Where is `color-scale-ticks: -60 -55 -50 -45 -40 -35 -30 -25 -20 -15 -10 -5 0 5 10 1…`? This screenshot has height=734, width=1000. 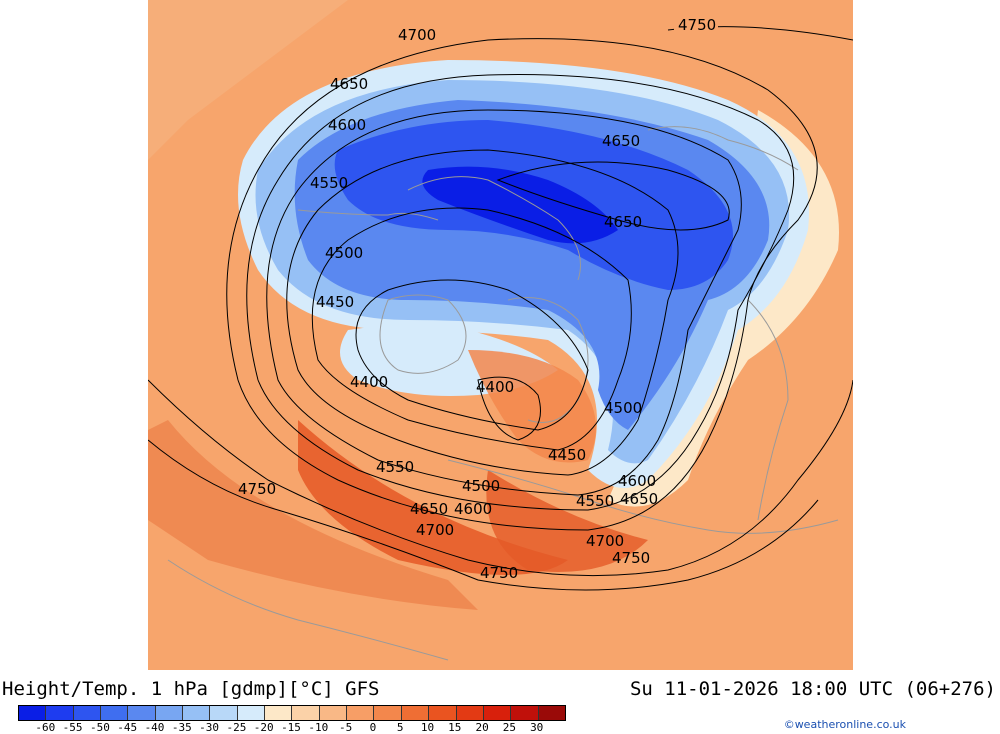
color-scale-ticks: -60 -55 -50 -45 -40 -35 -30 -25 -20 -15 -10 -5 0 5 10 1… is located at coordinates (291, 727).